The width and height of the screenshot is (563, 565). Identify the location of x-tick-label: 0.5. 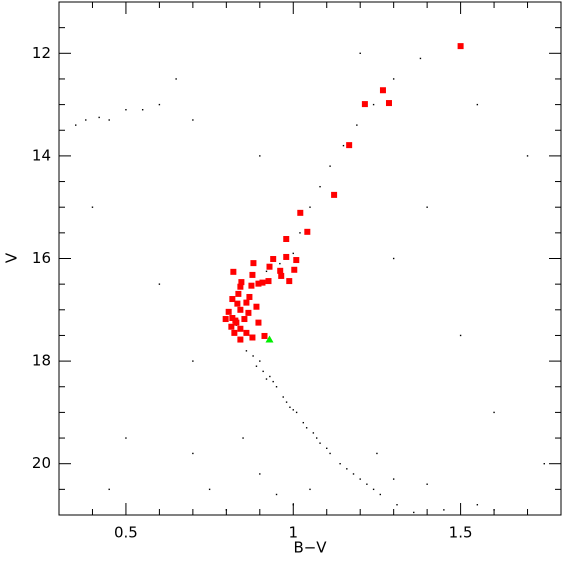
(126, 533).